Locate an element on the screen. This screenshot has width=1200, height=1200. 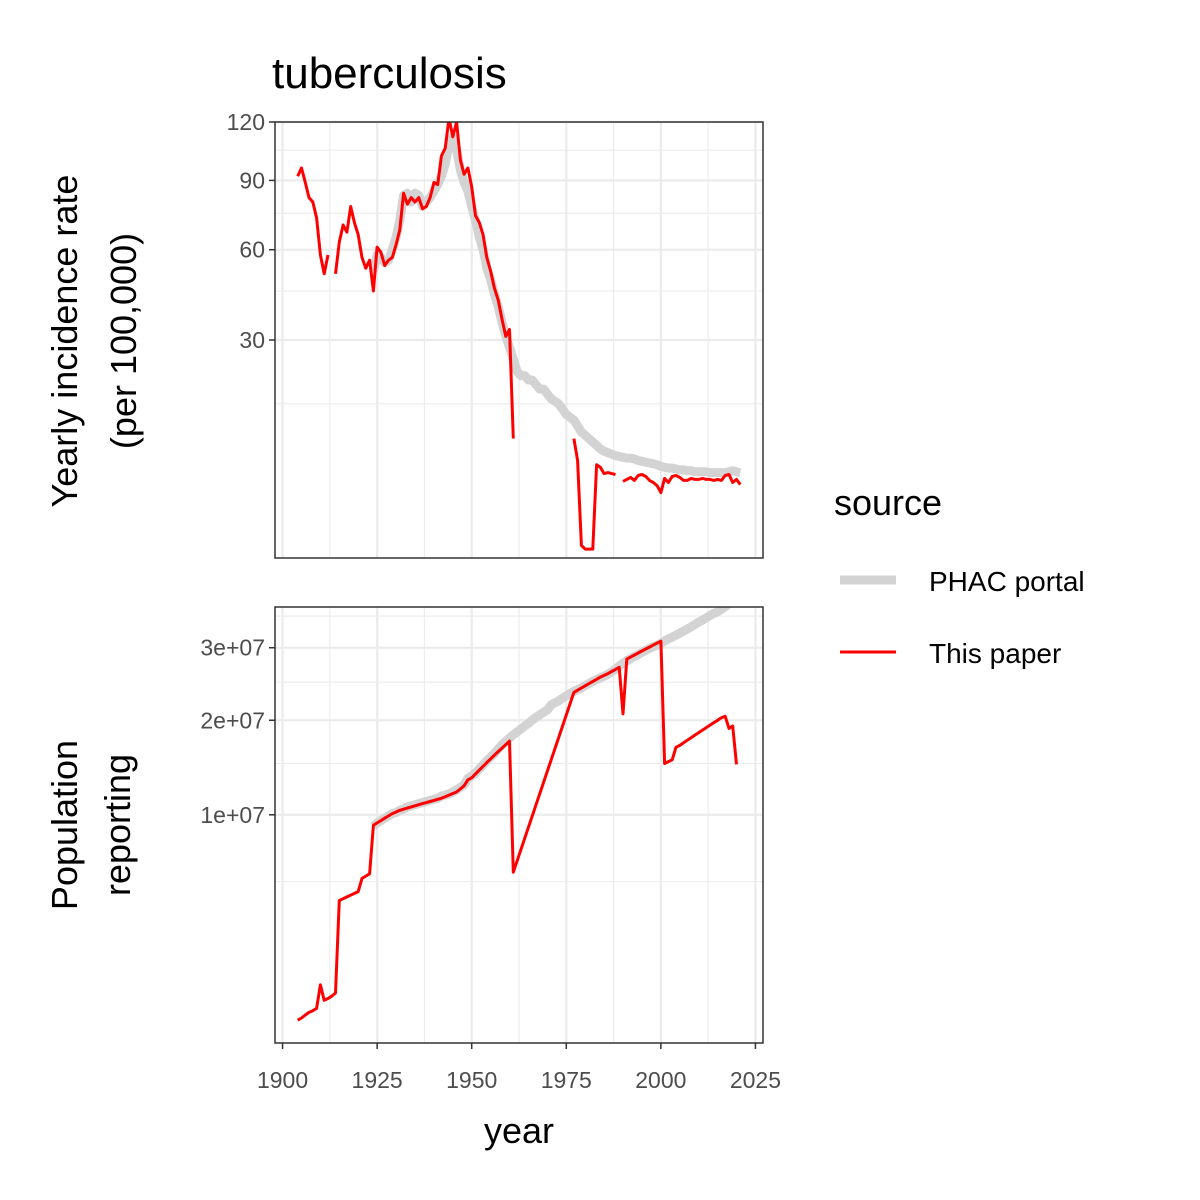
x-axis-ticks: 1900 1925 1950 1975 2000 2025 is located at coordinates (519, 1068).